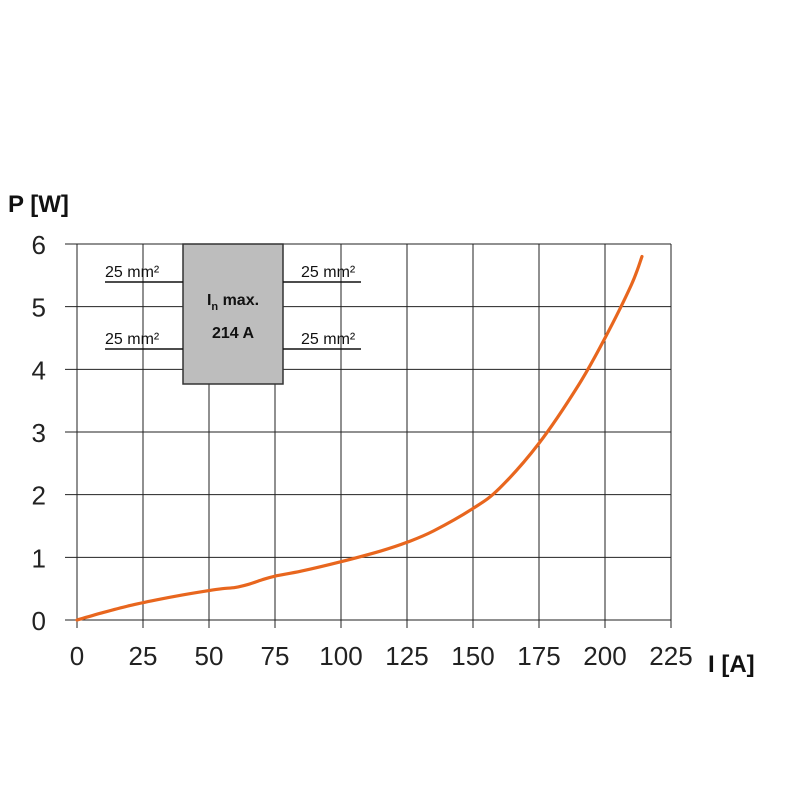  What do you see at coordinates (209, 656) in the screenshot?
I see `x-tick-label: 50` at bounding box center [209, 656].